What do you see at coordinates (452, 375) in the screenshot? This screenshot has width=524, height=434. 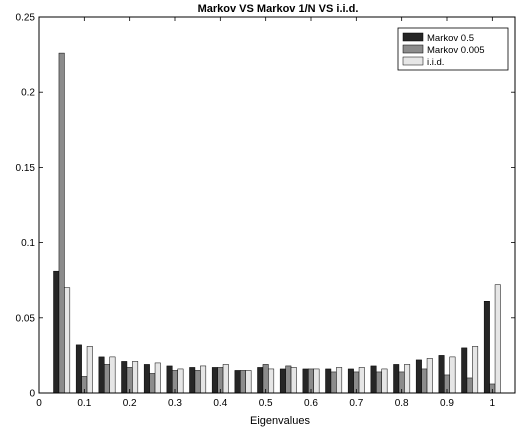 I see `bar-i-i-d--17` at bounding box center [452, 375].